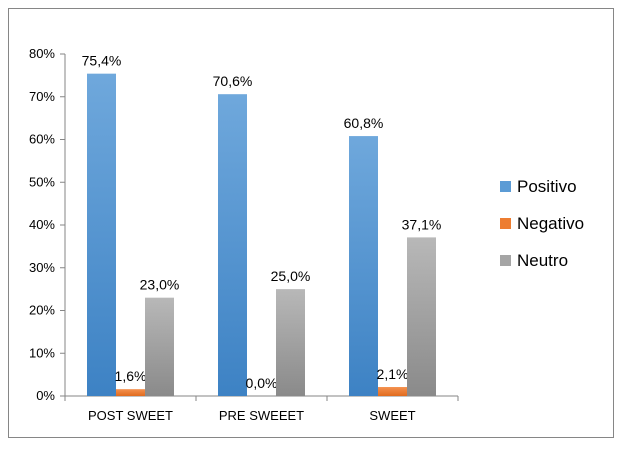 Image resolution: width=625 pixels, height=451 pixels. I want to click on y-tick-label: 70%, so click(42, 96).